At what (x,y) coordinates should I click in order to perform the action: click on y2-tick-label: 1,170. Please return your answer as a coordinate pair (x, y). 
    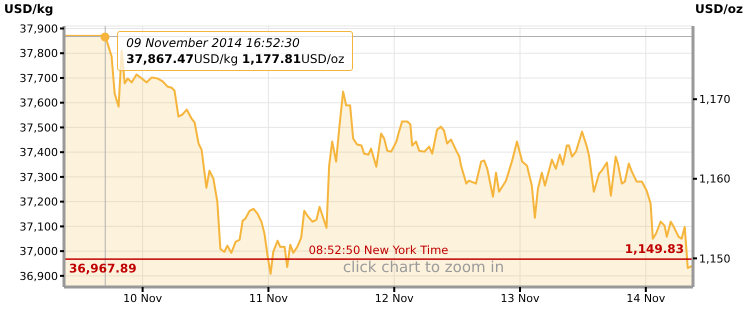
    Looking at the image, I should click on (714, 99).